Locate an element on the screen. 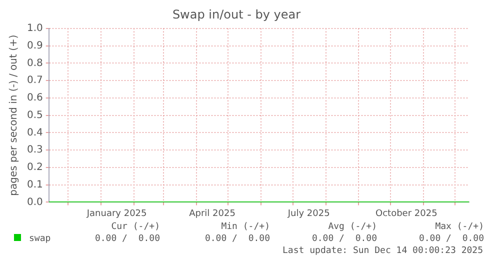  text: Last update: Sun Dec 14 00:00:23 2025 is located at coordinates (382, 251).